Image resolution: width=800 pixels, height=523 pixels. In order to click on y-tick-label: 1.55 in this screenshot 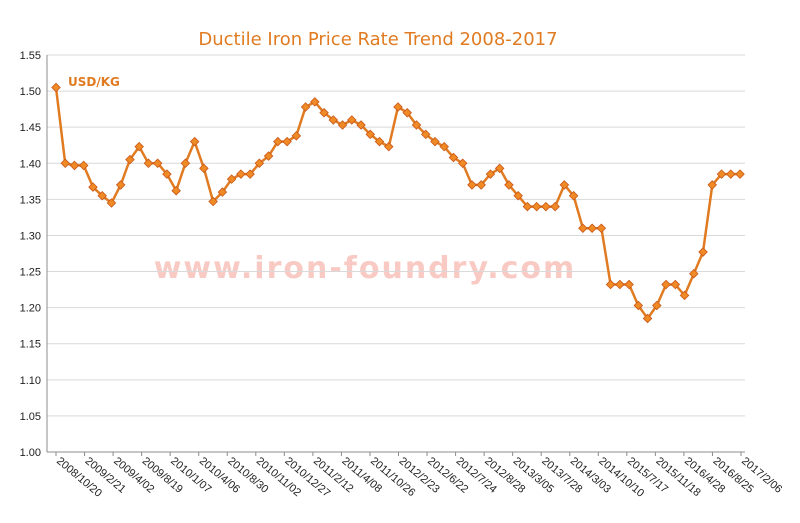, I will do `click(30, 56)`.